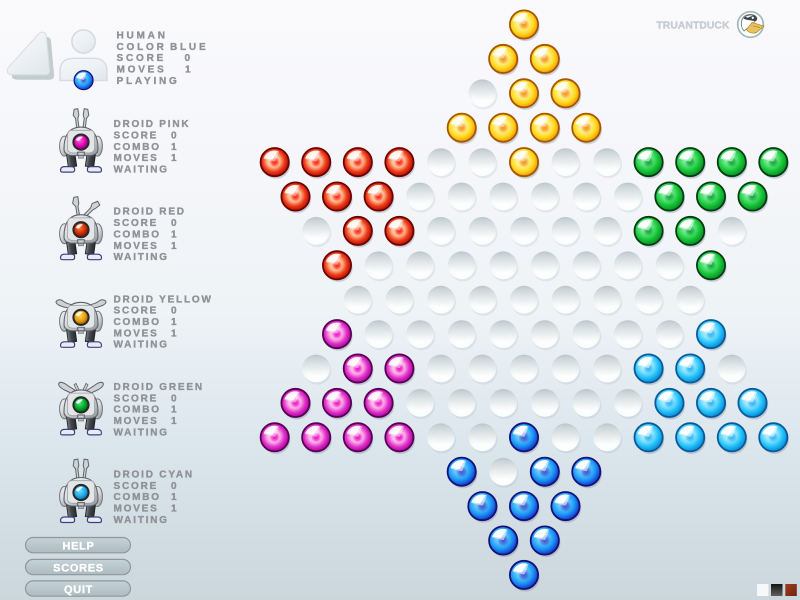 The image size is (800, 600). I want to click on svg-text: SCORES, so click(78, 568).